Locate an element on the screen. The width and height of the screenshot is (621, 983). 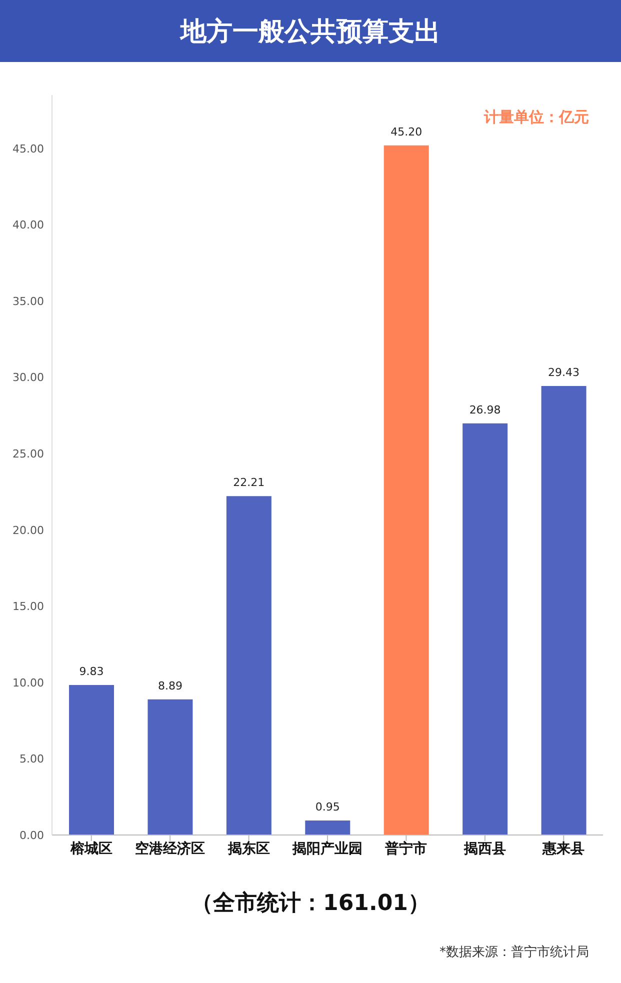
chart-title: 地方一般公共预算支出 is located at coordinates (310, 31).